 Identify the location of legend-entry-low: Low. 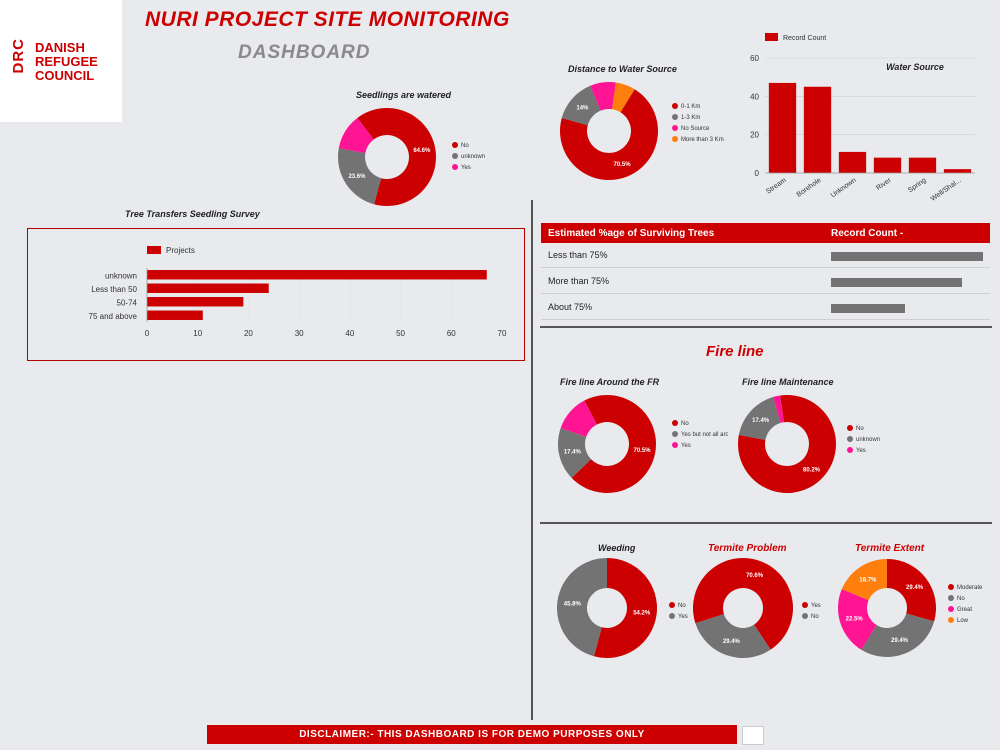
(963, 621).